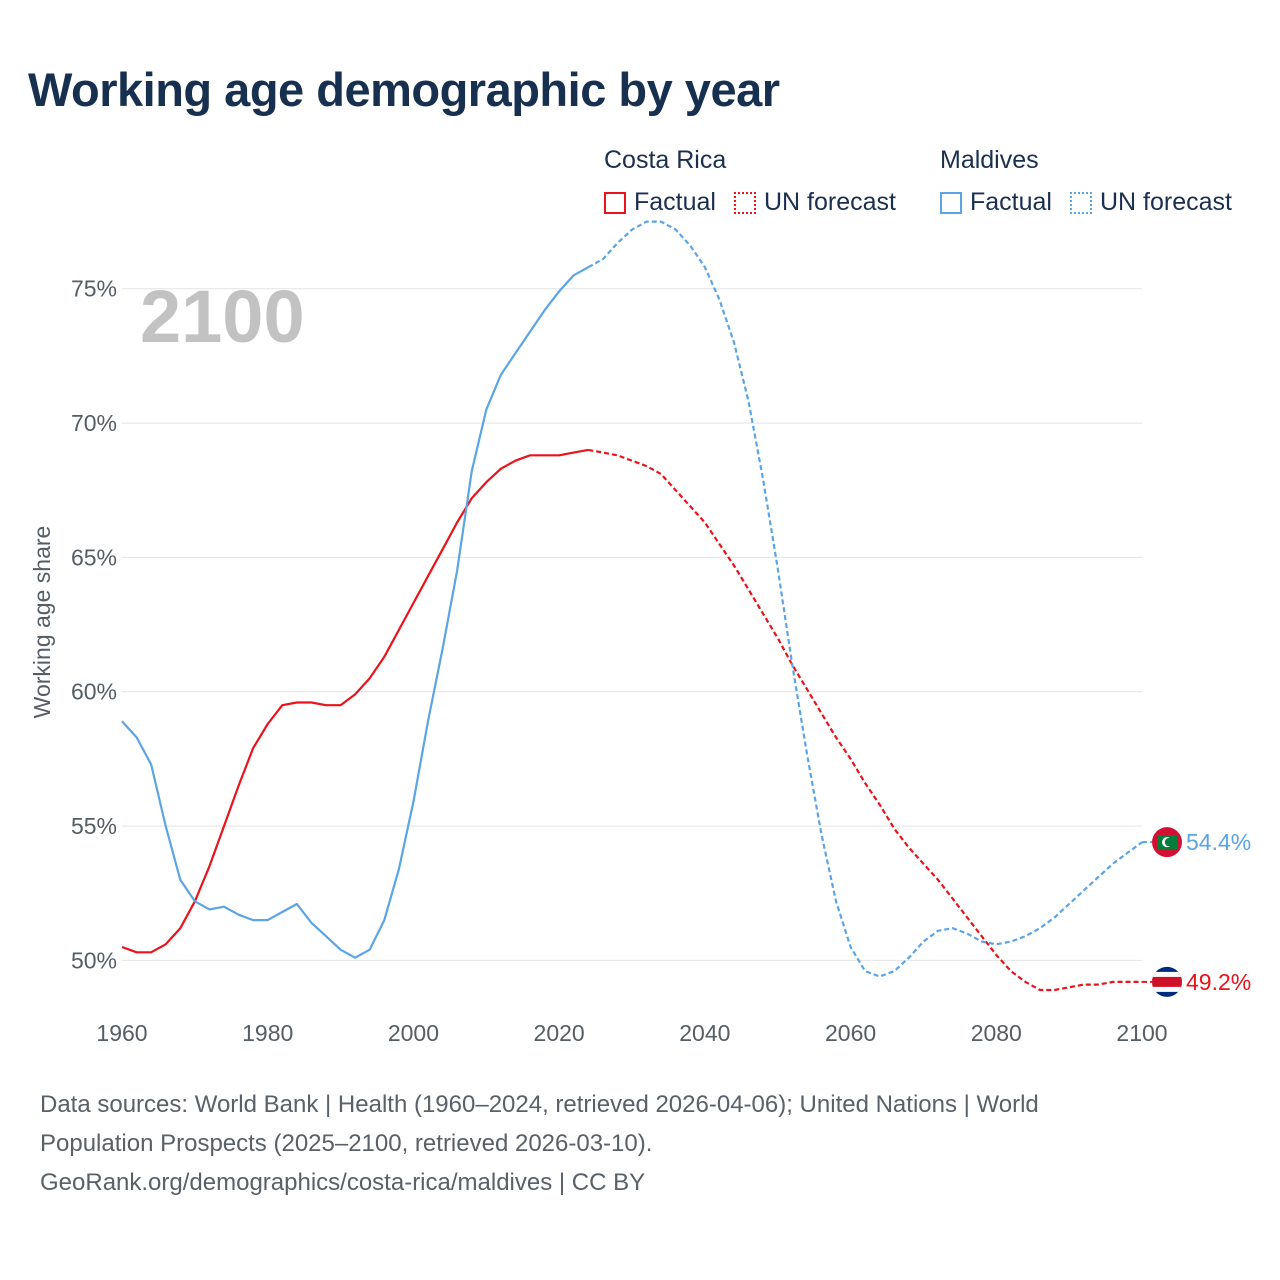  I want to click on year-watermark: 2100, so click(222, 316).